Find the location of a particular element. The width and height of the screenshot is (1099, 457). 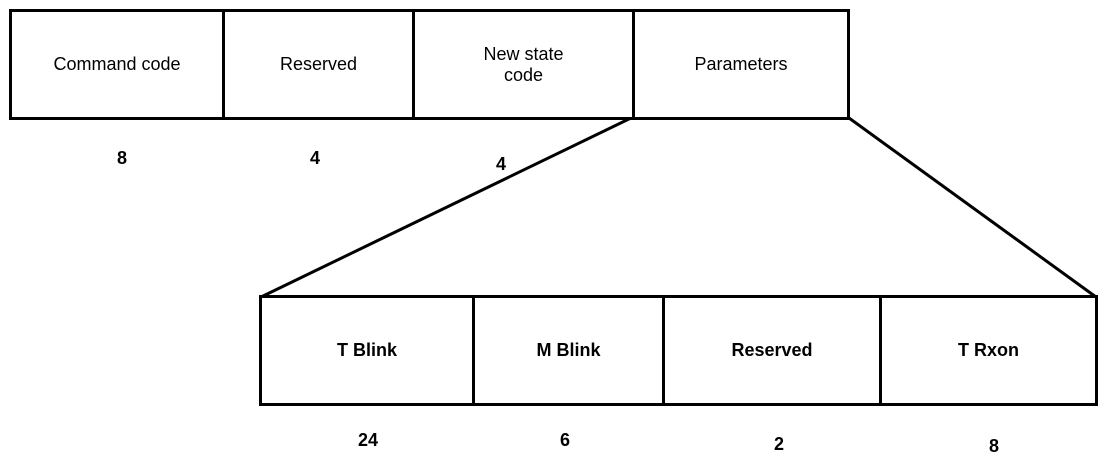

field-label: T Rxon is located at coordinates (988, 350).